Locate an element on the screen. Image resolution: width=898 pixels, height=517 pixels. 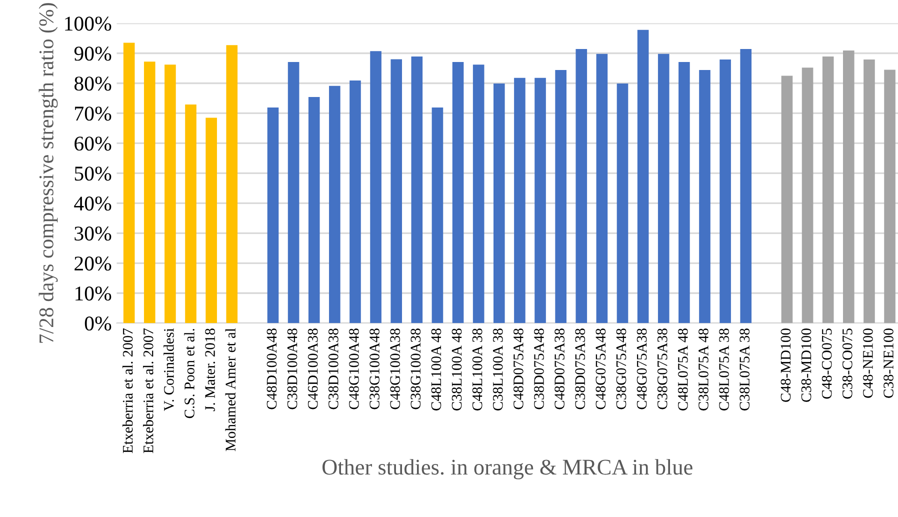
y-tick-label: 20% is located at coordinates (93, 263).